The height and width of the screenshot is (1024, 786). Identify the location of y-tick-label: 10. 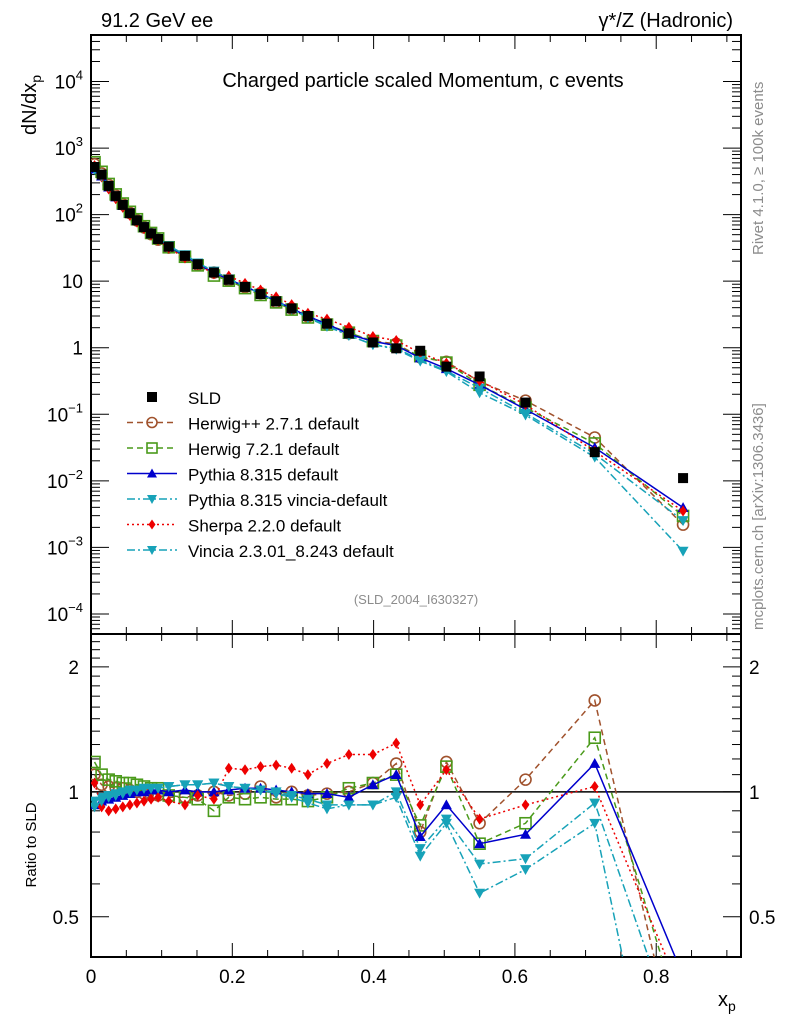
(72, 282).